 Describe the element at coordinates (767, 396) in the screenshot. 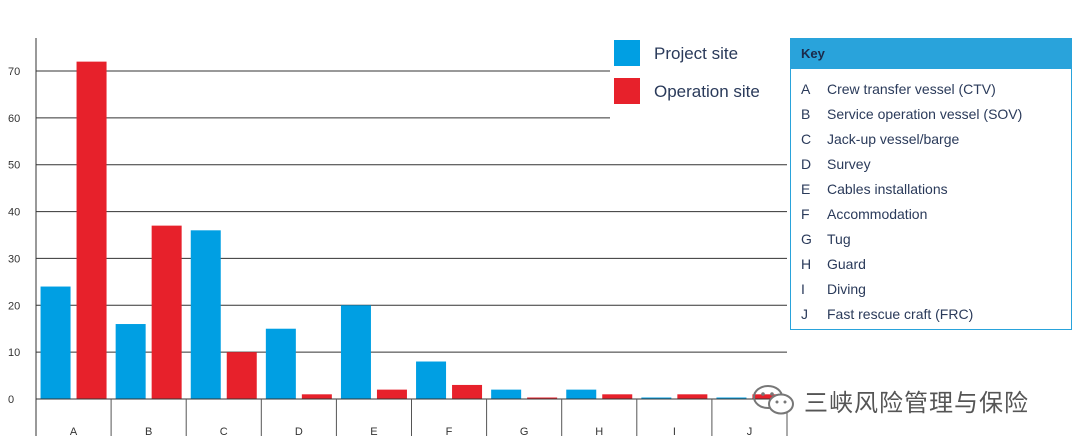

I see `bar-operation-site-J` at that location.